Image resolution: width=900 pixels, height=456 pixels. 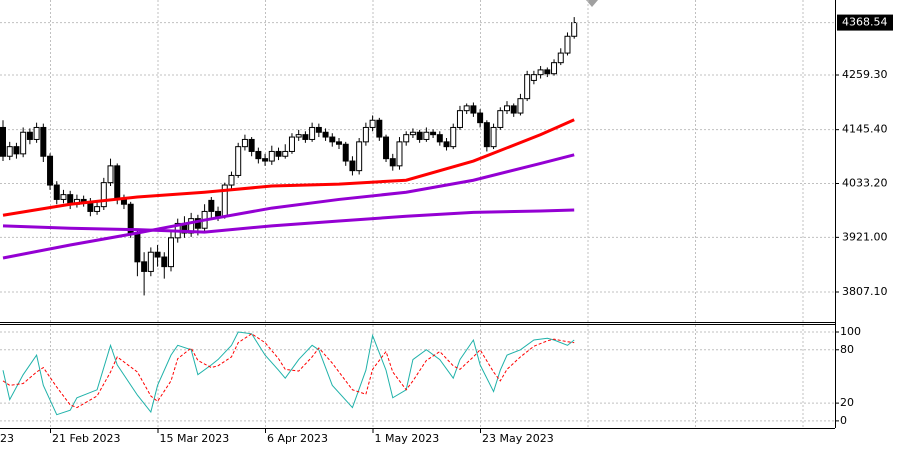 I want to click on x-tick-label: 1 May 2023, so click(x=407, y=438).